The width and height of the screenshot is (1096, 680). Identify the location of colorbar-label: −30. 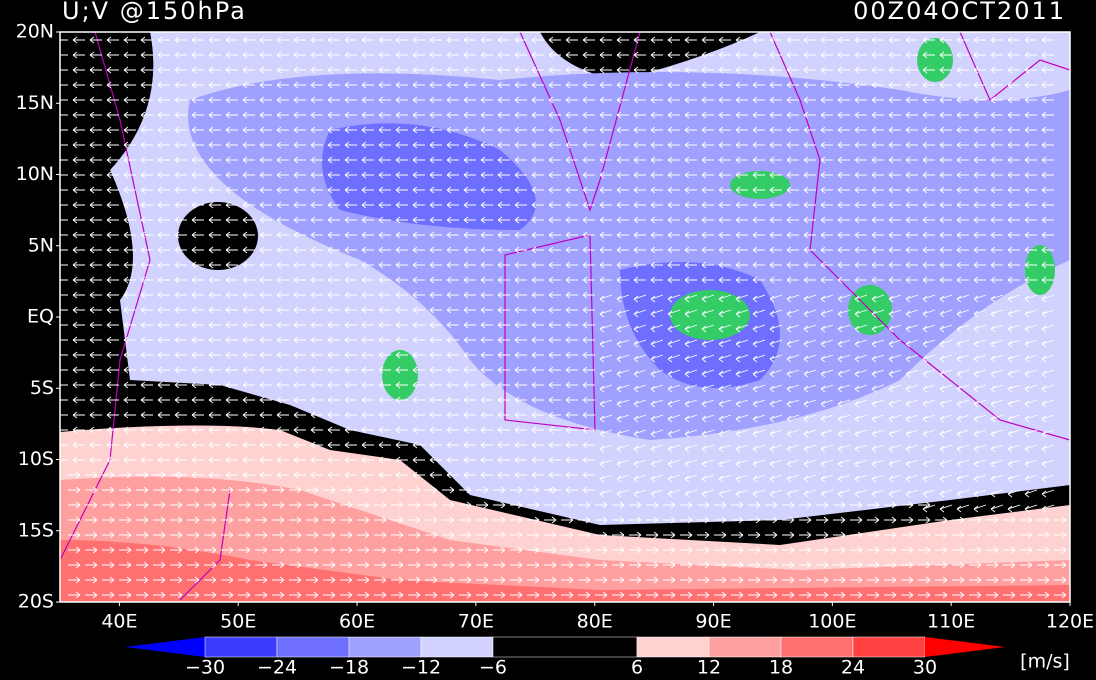
(205, 668).